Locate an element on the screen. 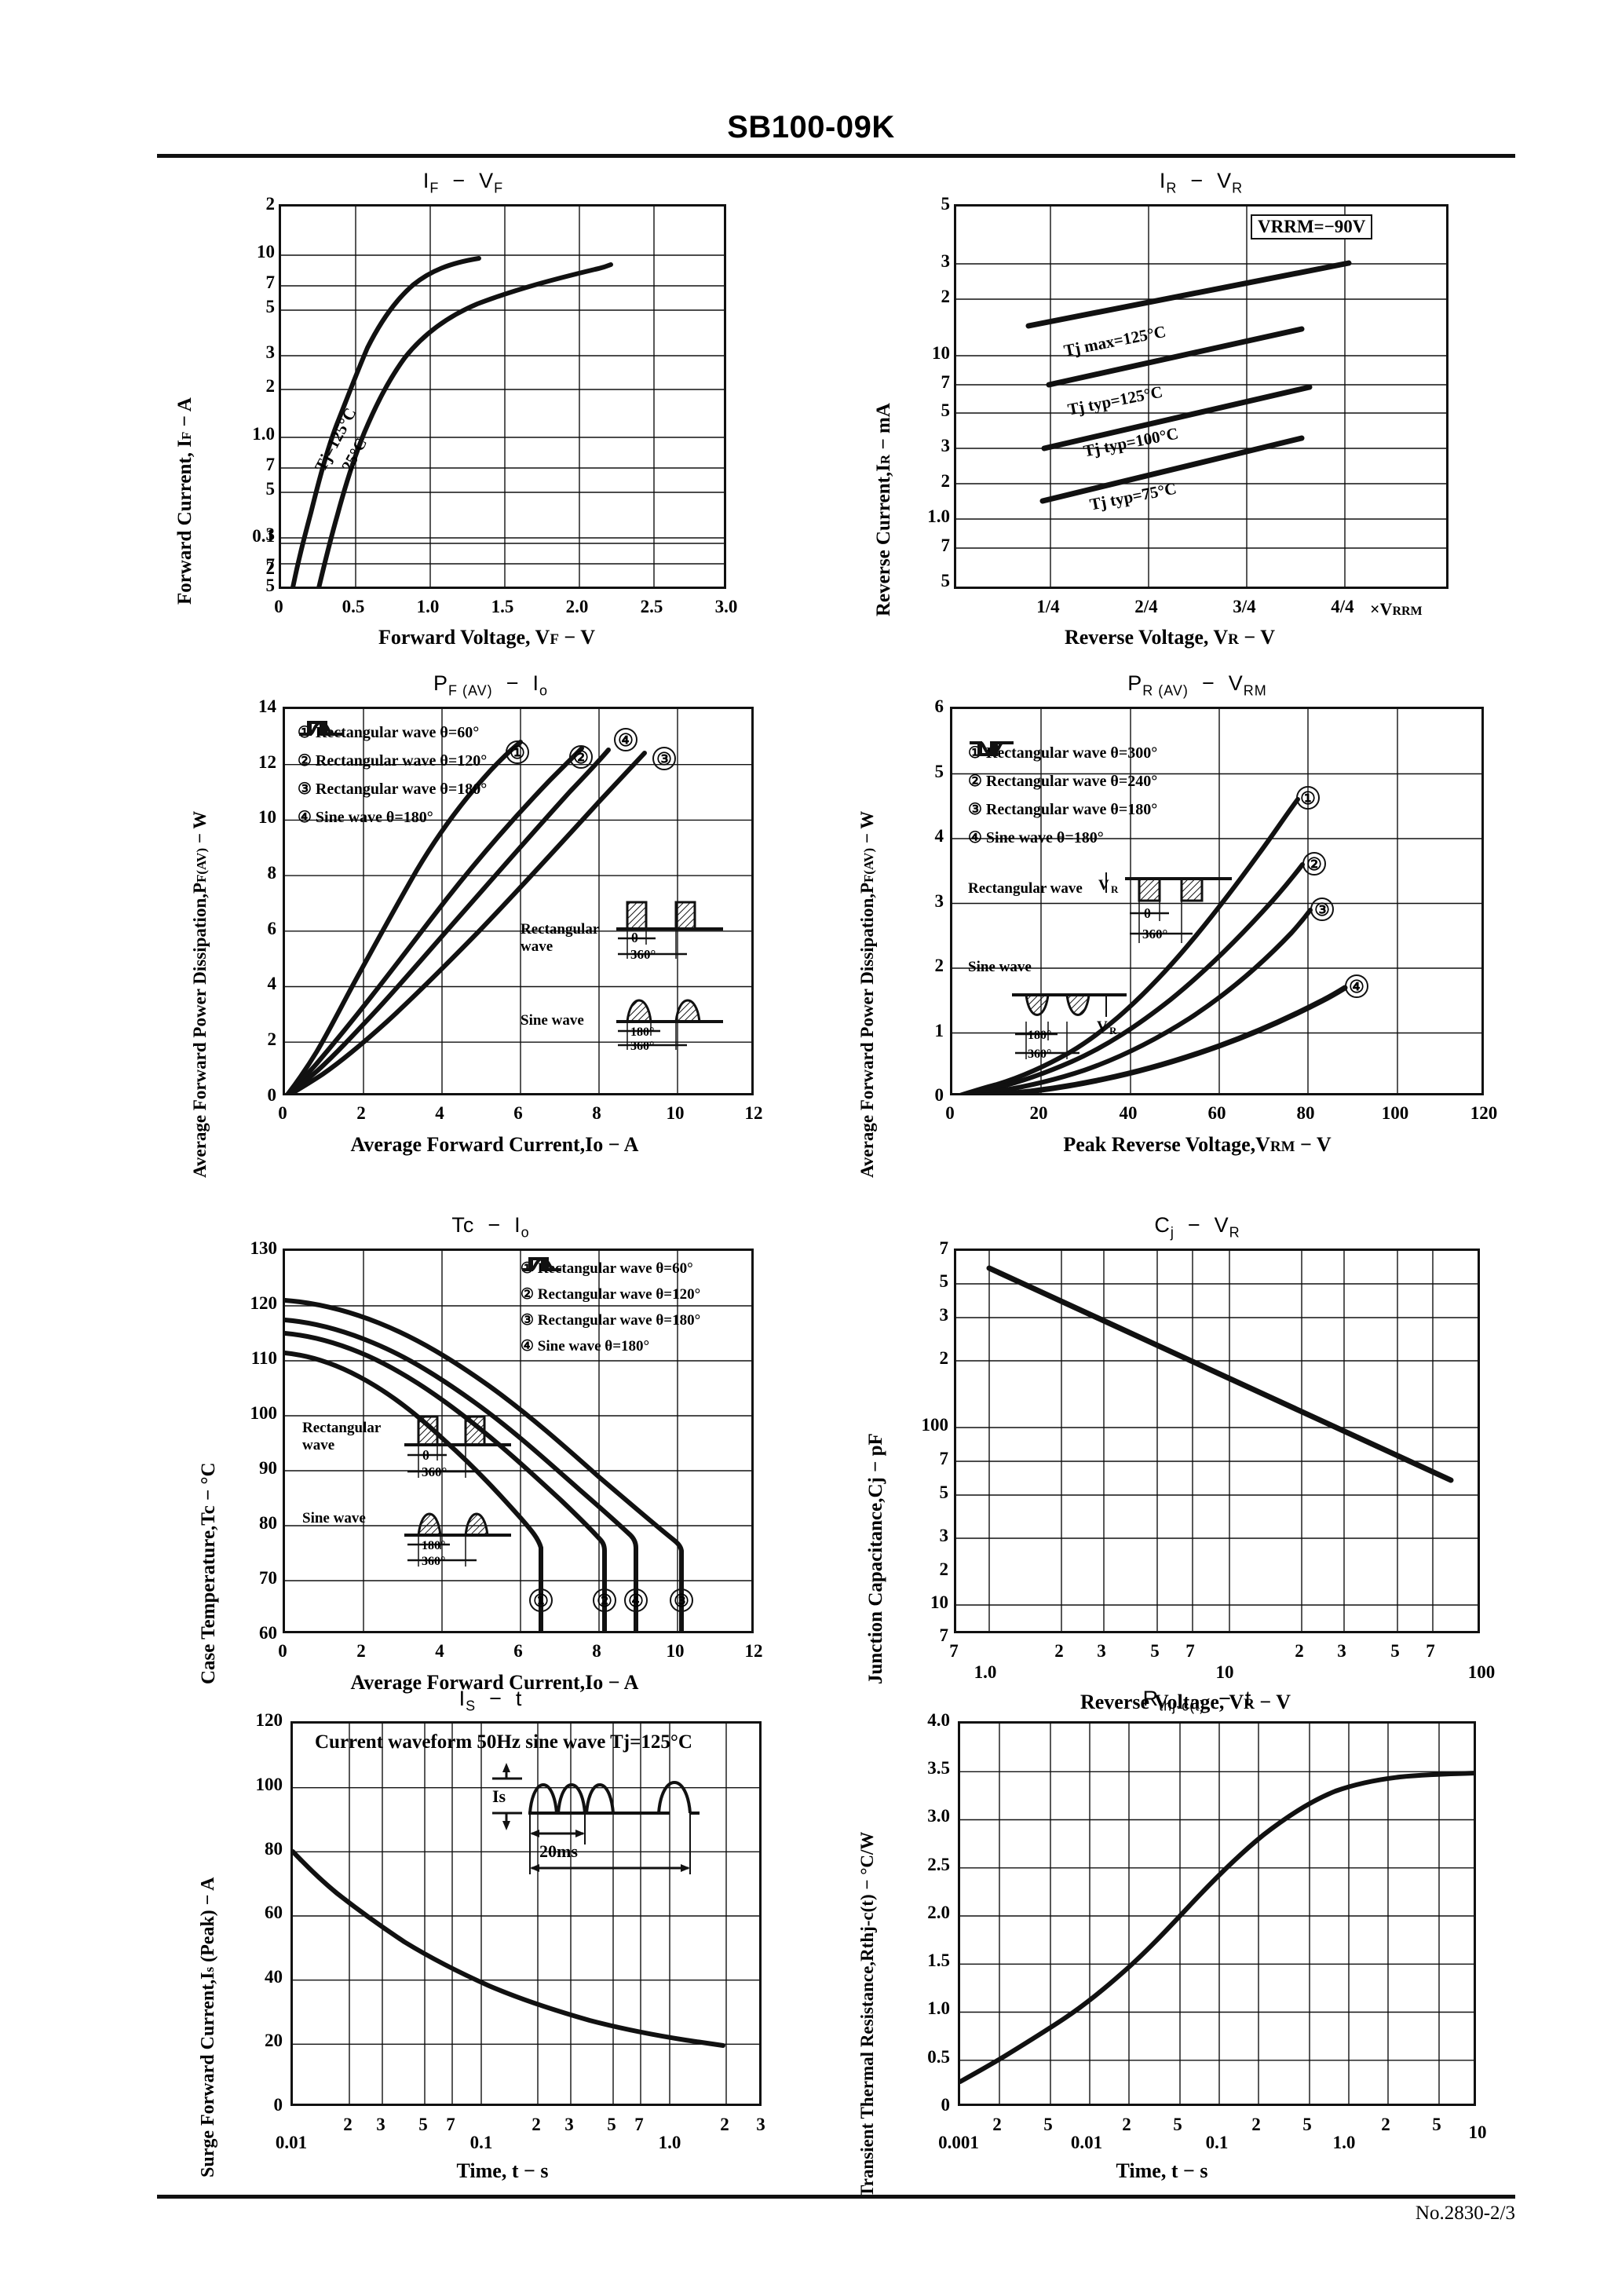 The height and width of the screenshot is (2296, 1622). ytick: 4.0 is located at coordinates (938, 1720).